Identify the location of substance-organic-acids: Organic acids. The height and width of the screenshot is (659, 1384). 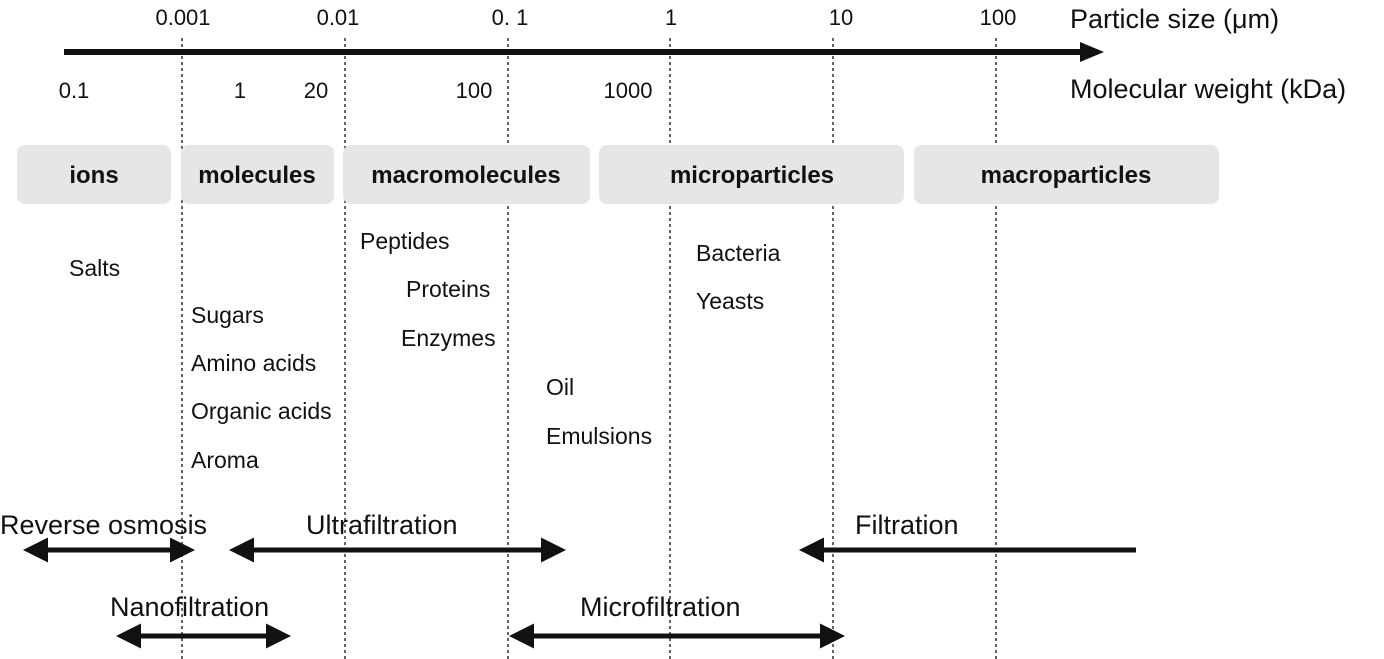
(261, 411).